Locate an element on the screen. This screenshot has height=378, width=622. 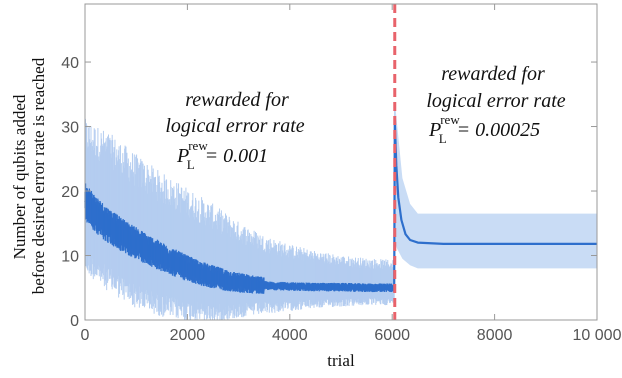
x-tick-label: 6000 is located at coordinates (392, 335).